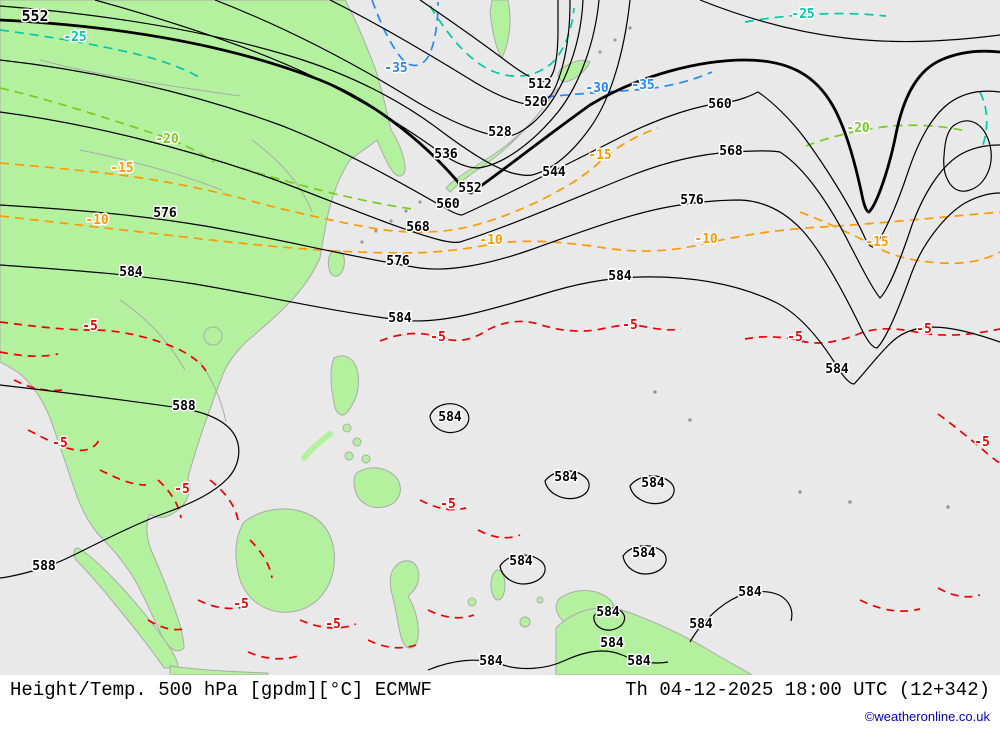 Image resolution: width=1000 pixels, height=733 pixels. I want to click on landmass-halmahera, so click(498, 585).